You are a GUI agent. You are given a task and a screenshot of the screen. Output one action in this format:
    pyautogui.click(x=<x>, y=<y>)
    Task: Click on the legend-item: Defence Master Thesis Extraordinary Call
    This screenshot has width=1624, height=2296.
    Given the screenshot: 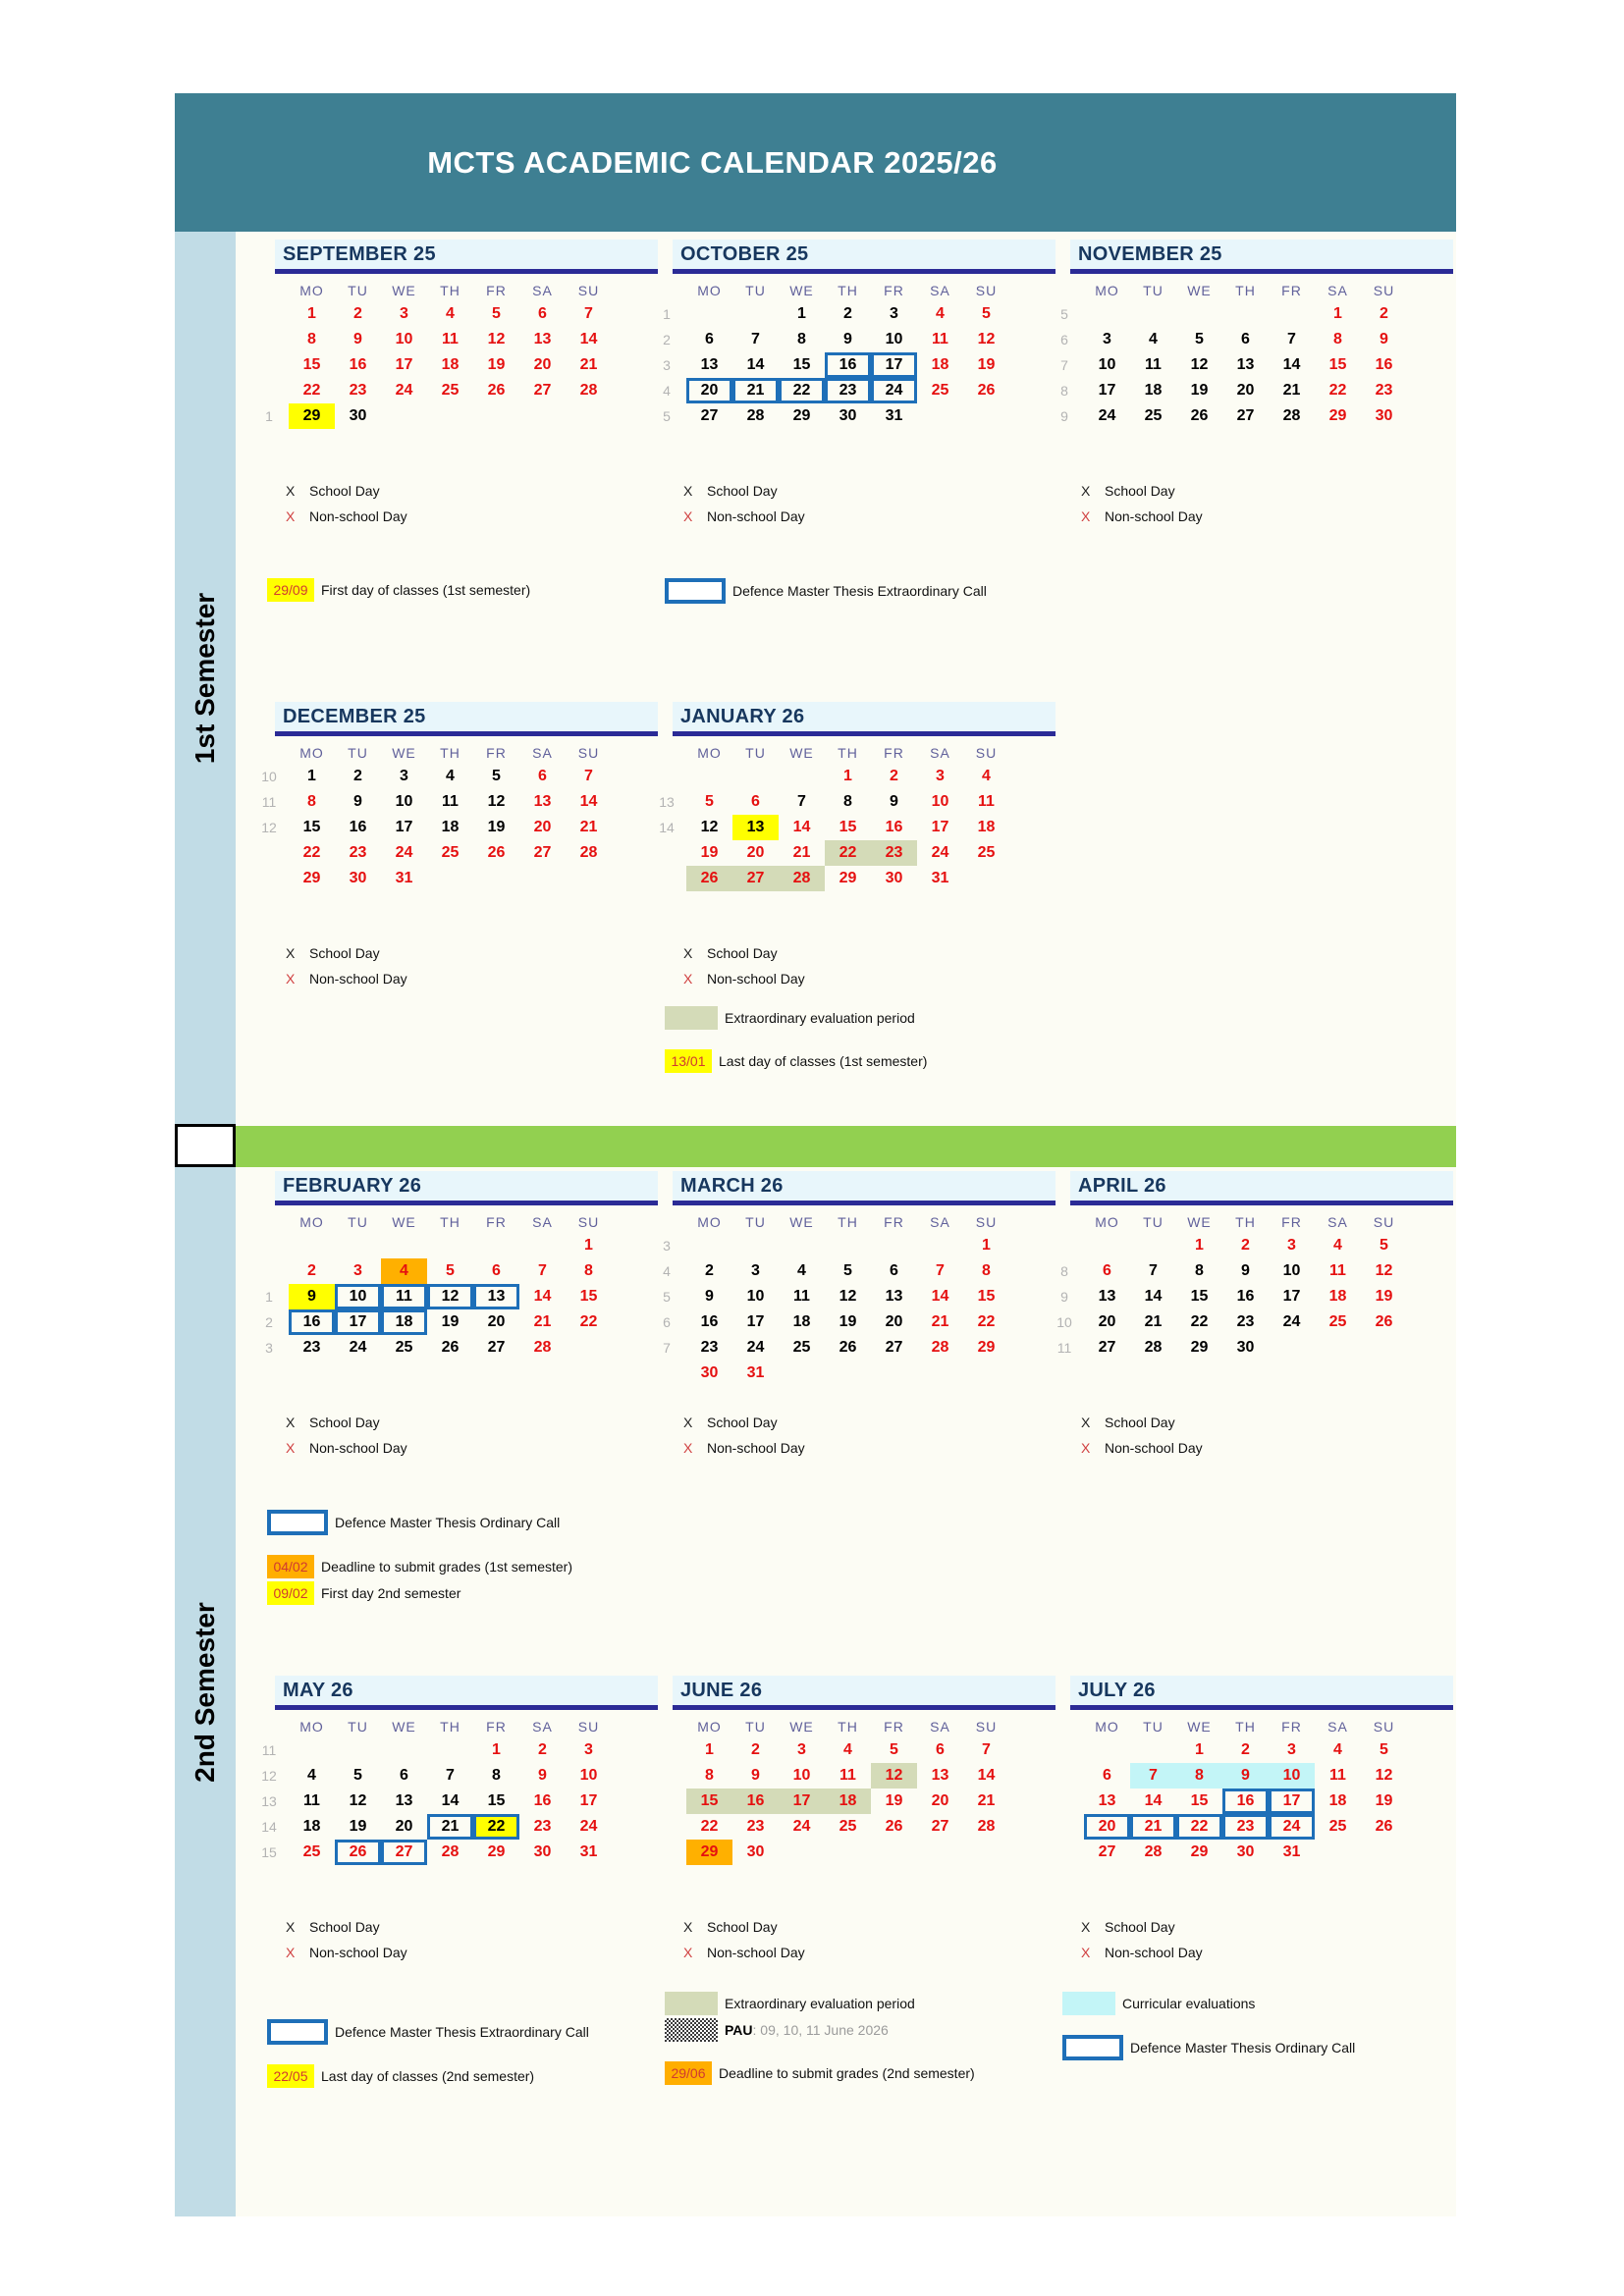 What is the action you would take?
    pyautogui.click(x=428, y=2032)
    